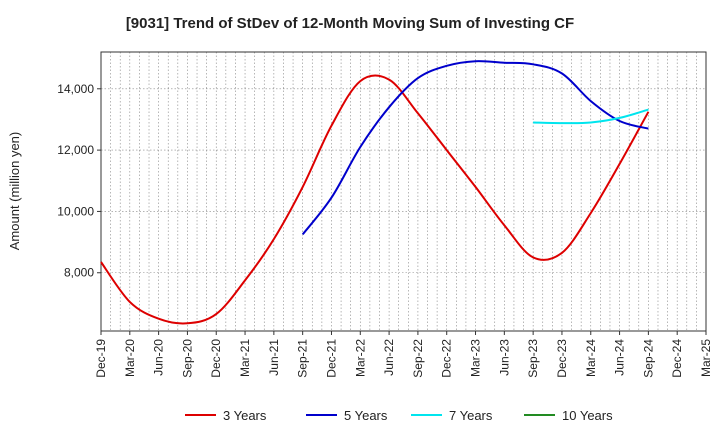  Describe the element at coordinates (648, 358) in the screenshot. I see `x-tick-label: Sep-24` at that location.